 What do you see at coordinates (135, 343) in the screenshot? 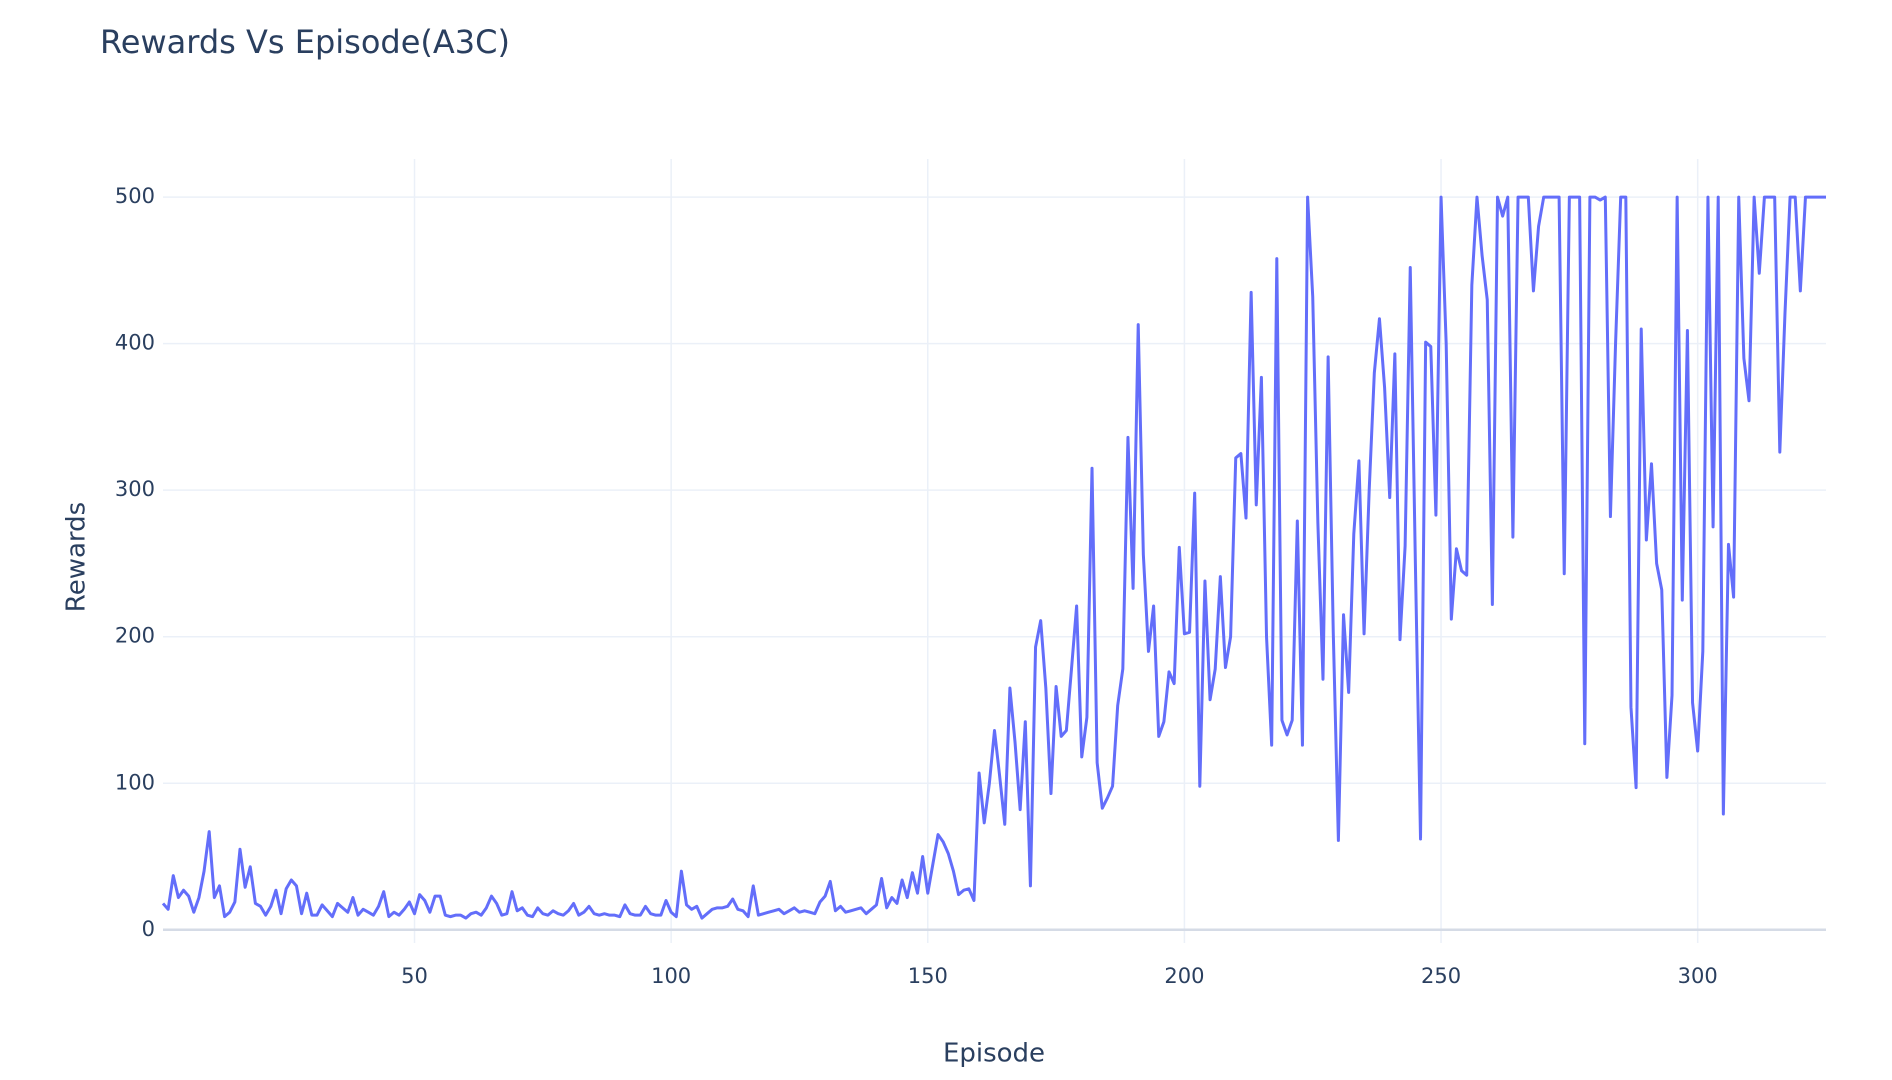
I see `y-tick-label: 400` at bounding box center [135, 343].